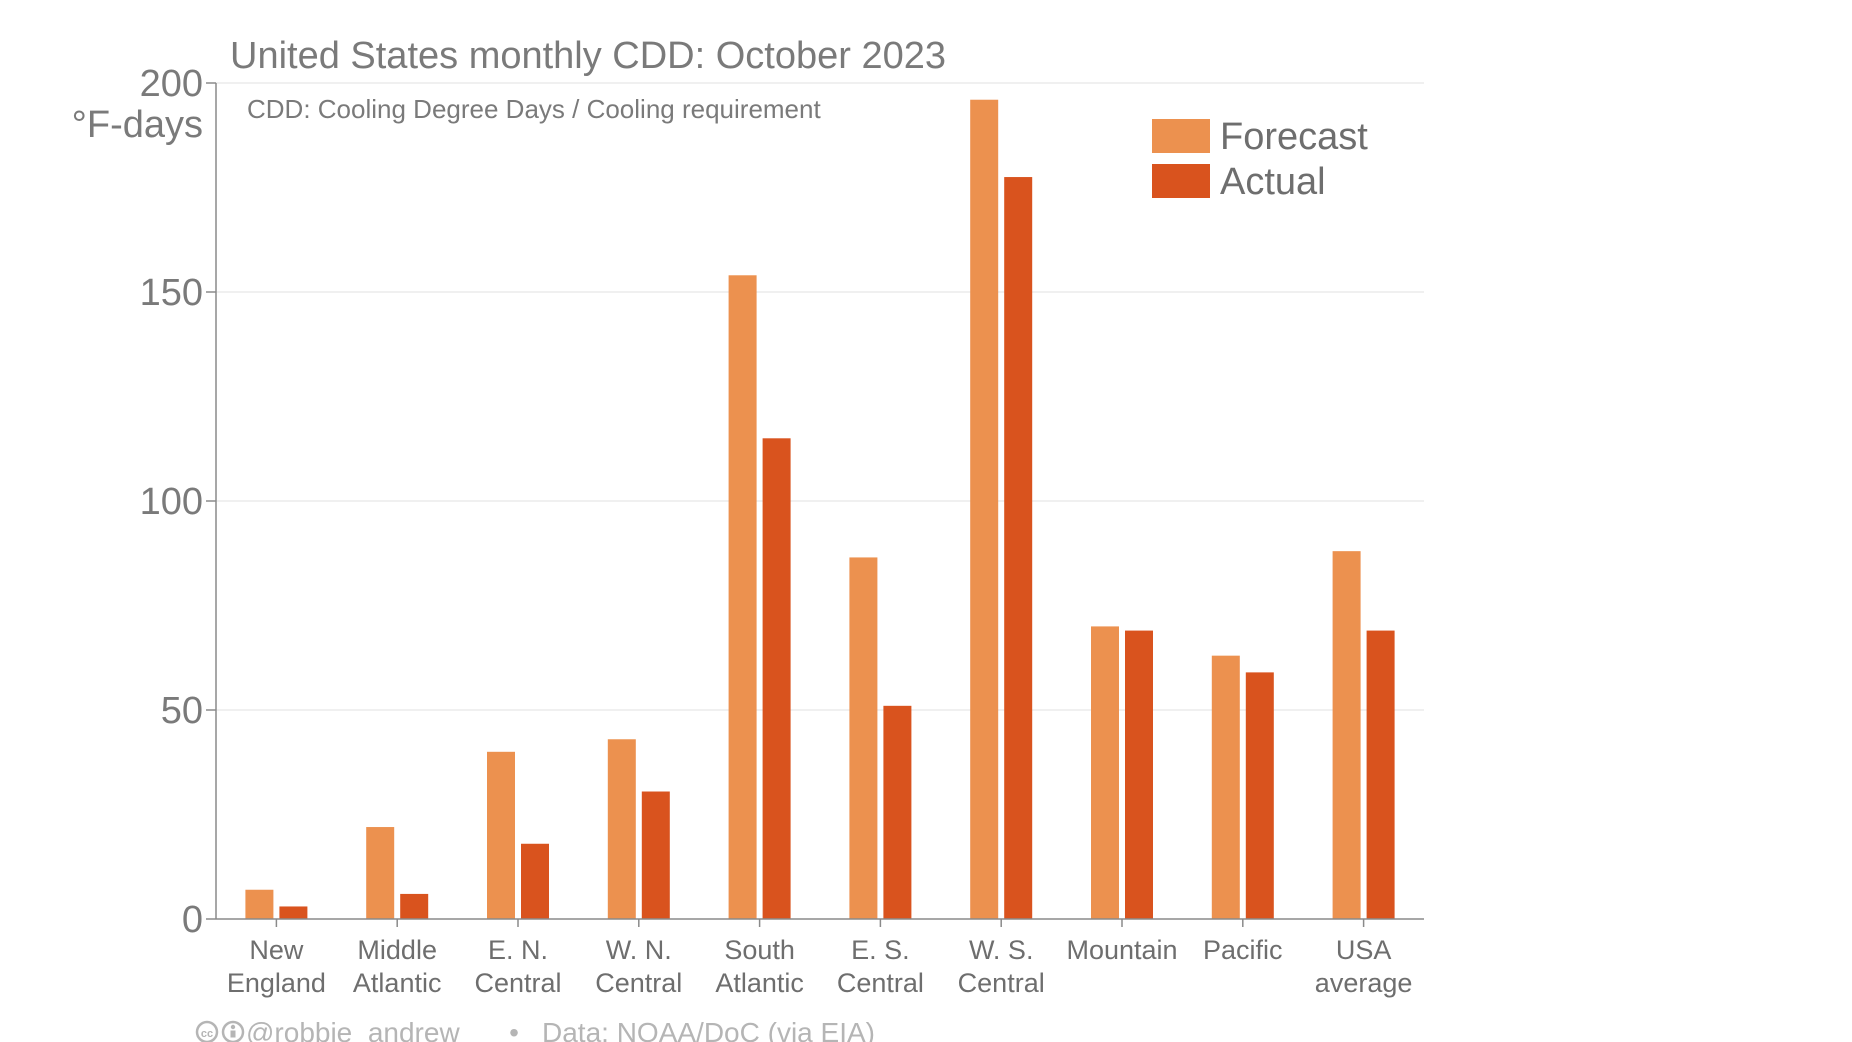  Describe the element at coordinates (192, 920) in the screenshot. I see `y-tick-label: 0` at that location.